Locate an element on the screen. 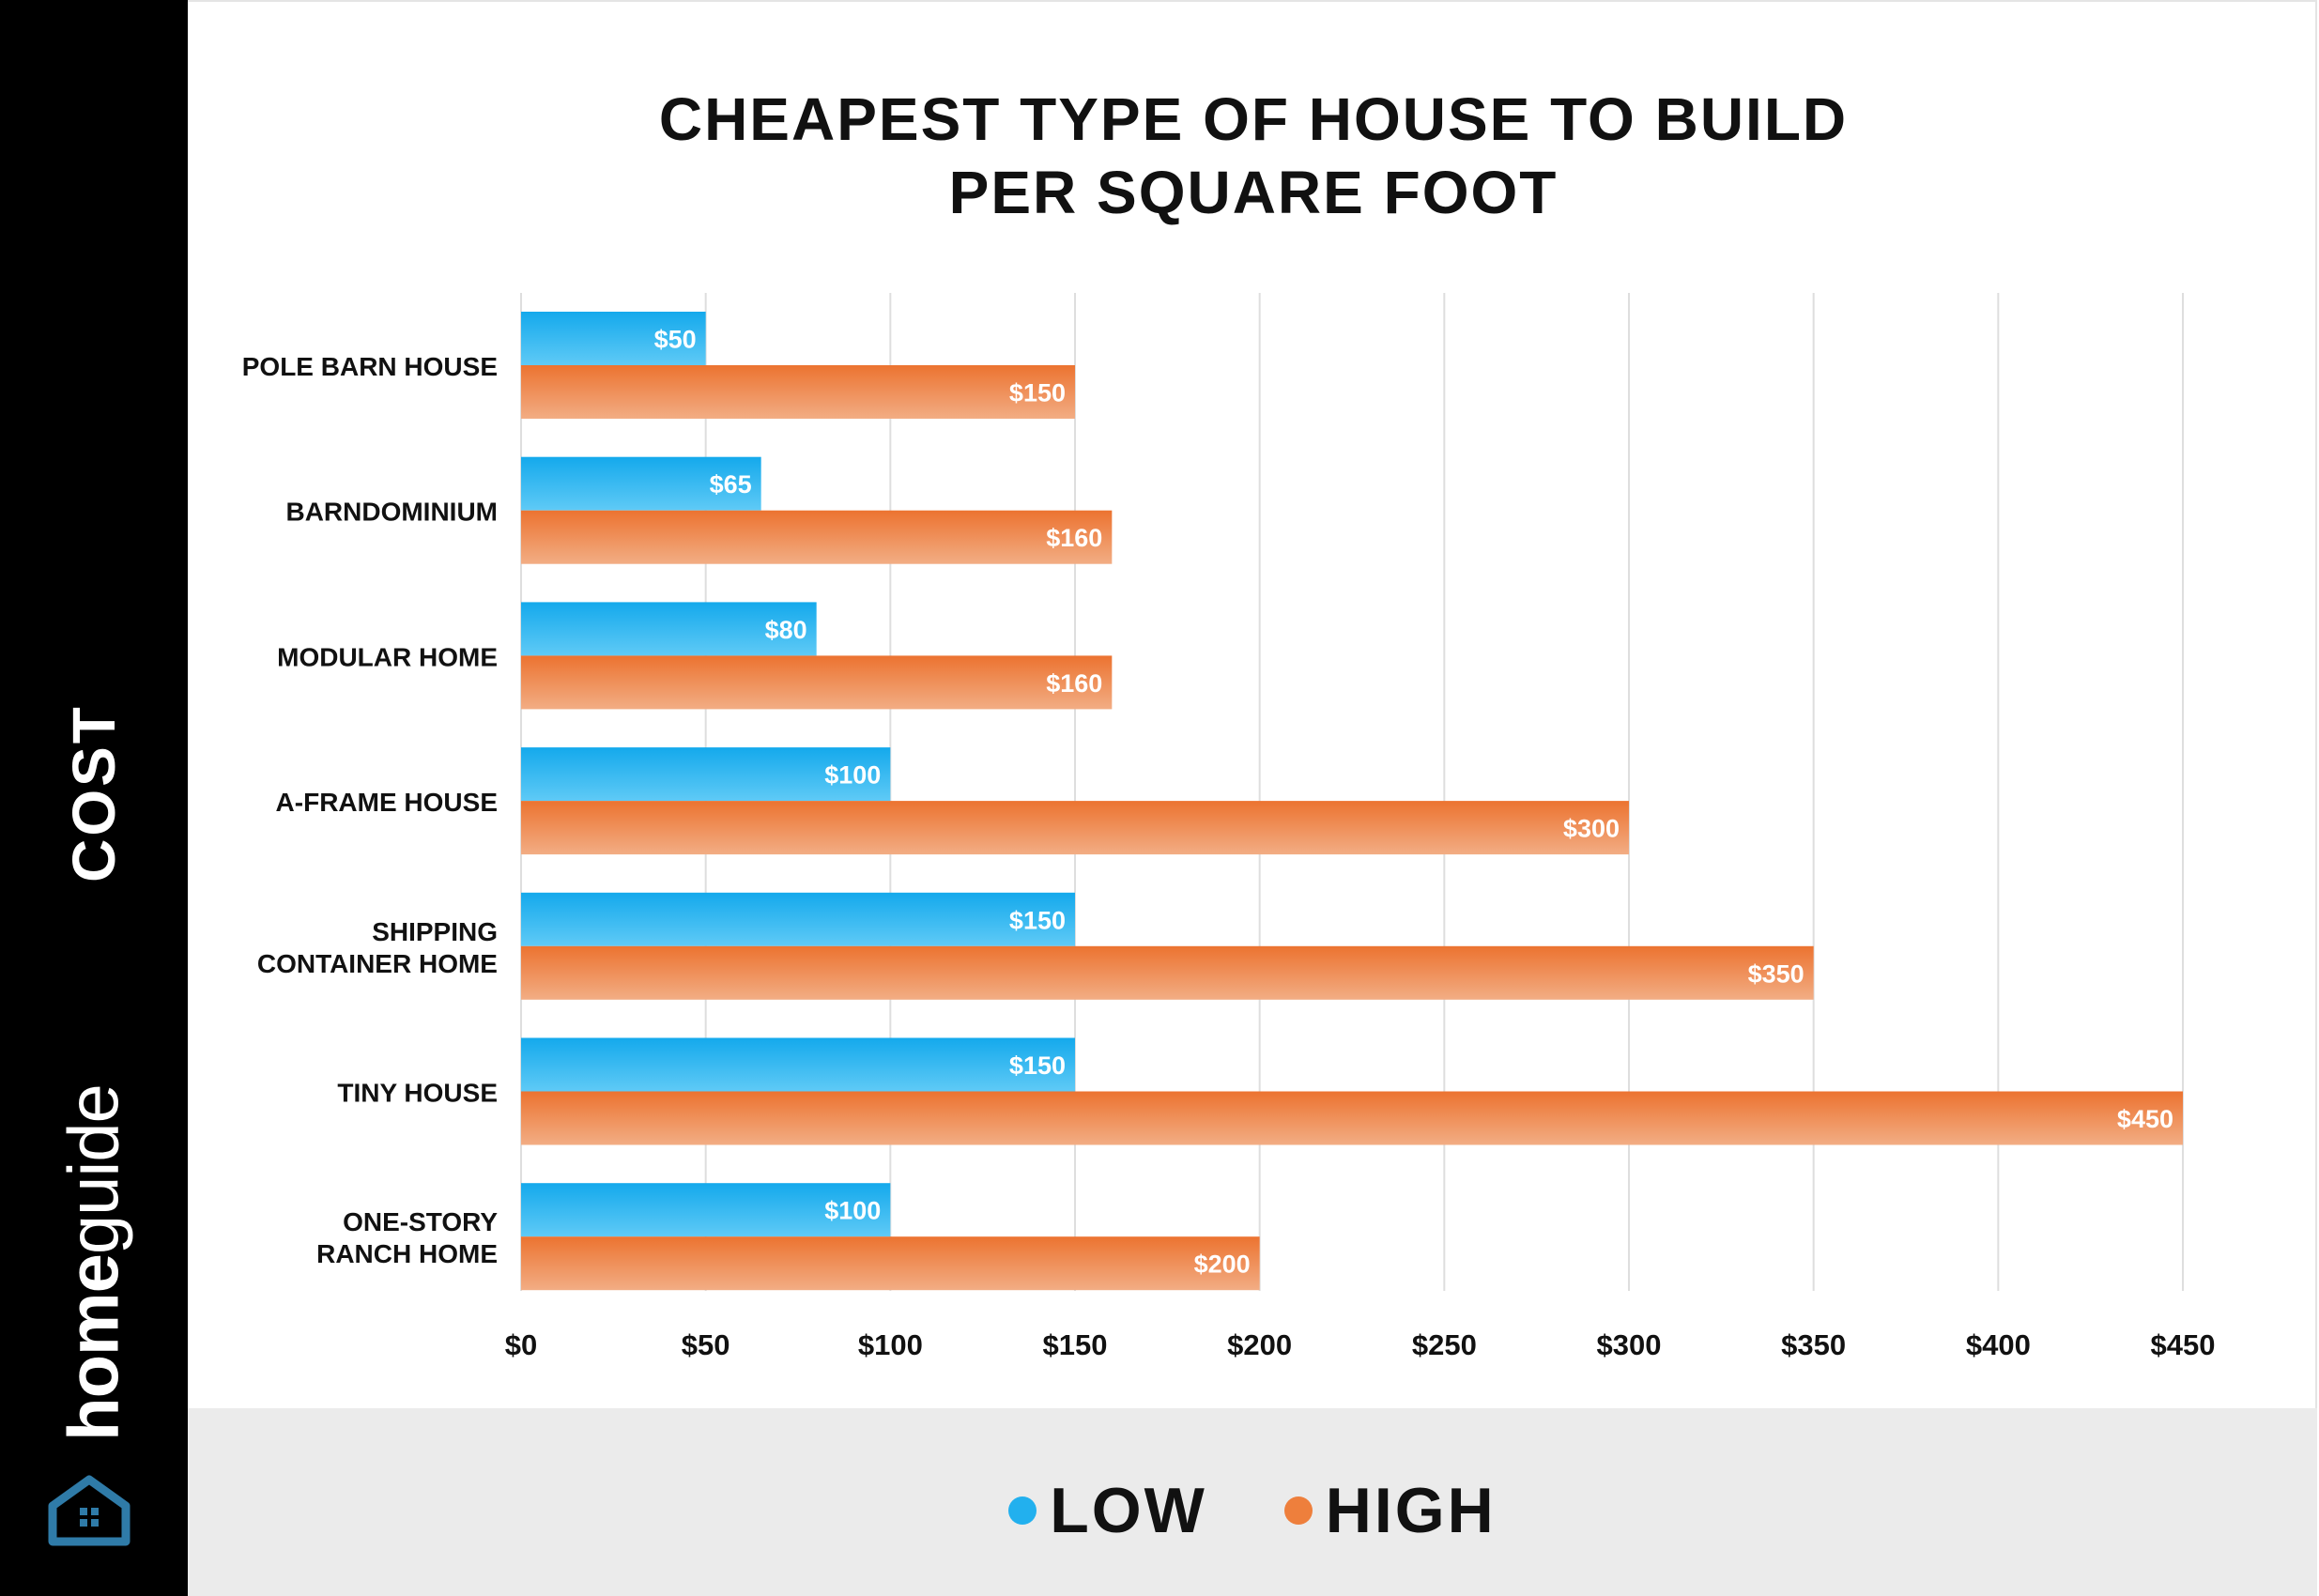 The image size is (2319, 1596). legend-item-low: LOW is located at coordinates (1107, 1511).